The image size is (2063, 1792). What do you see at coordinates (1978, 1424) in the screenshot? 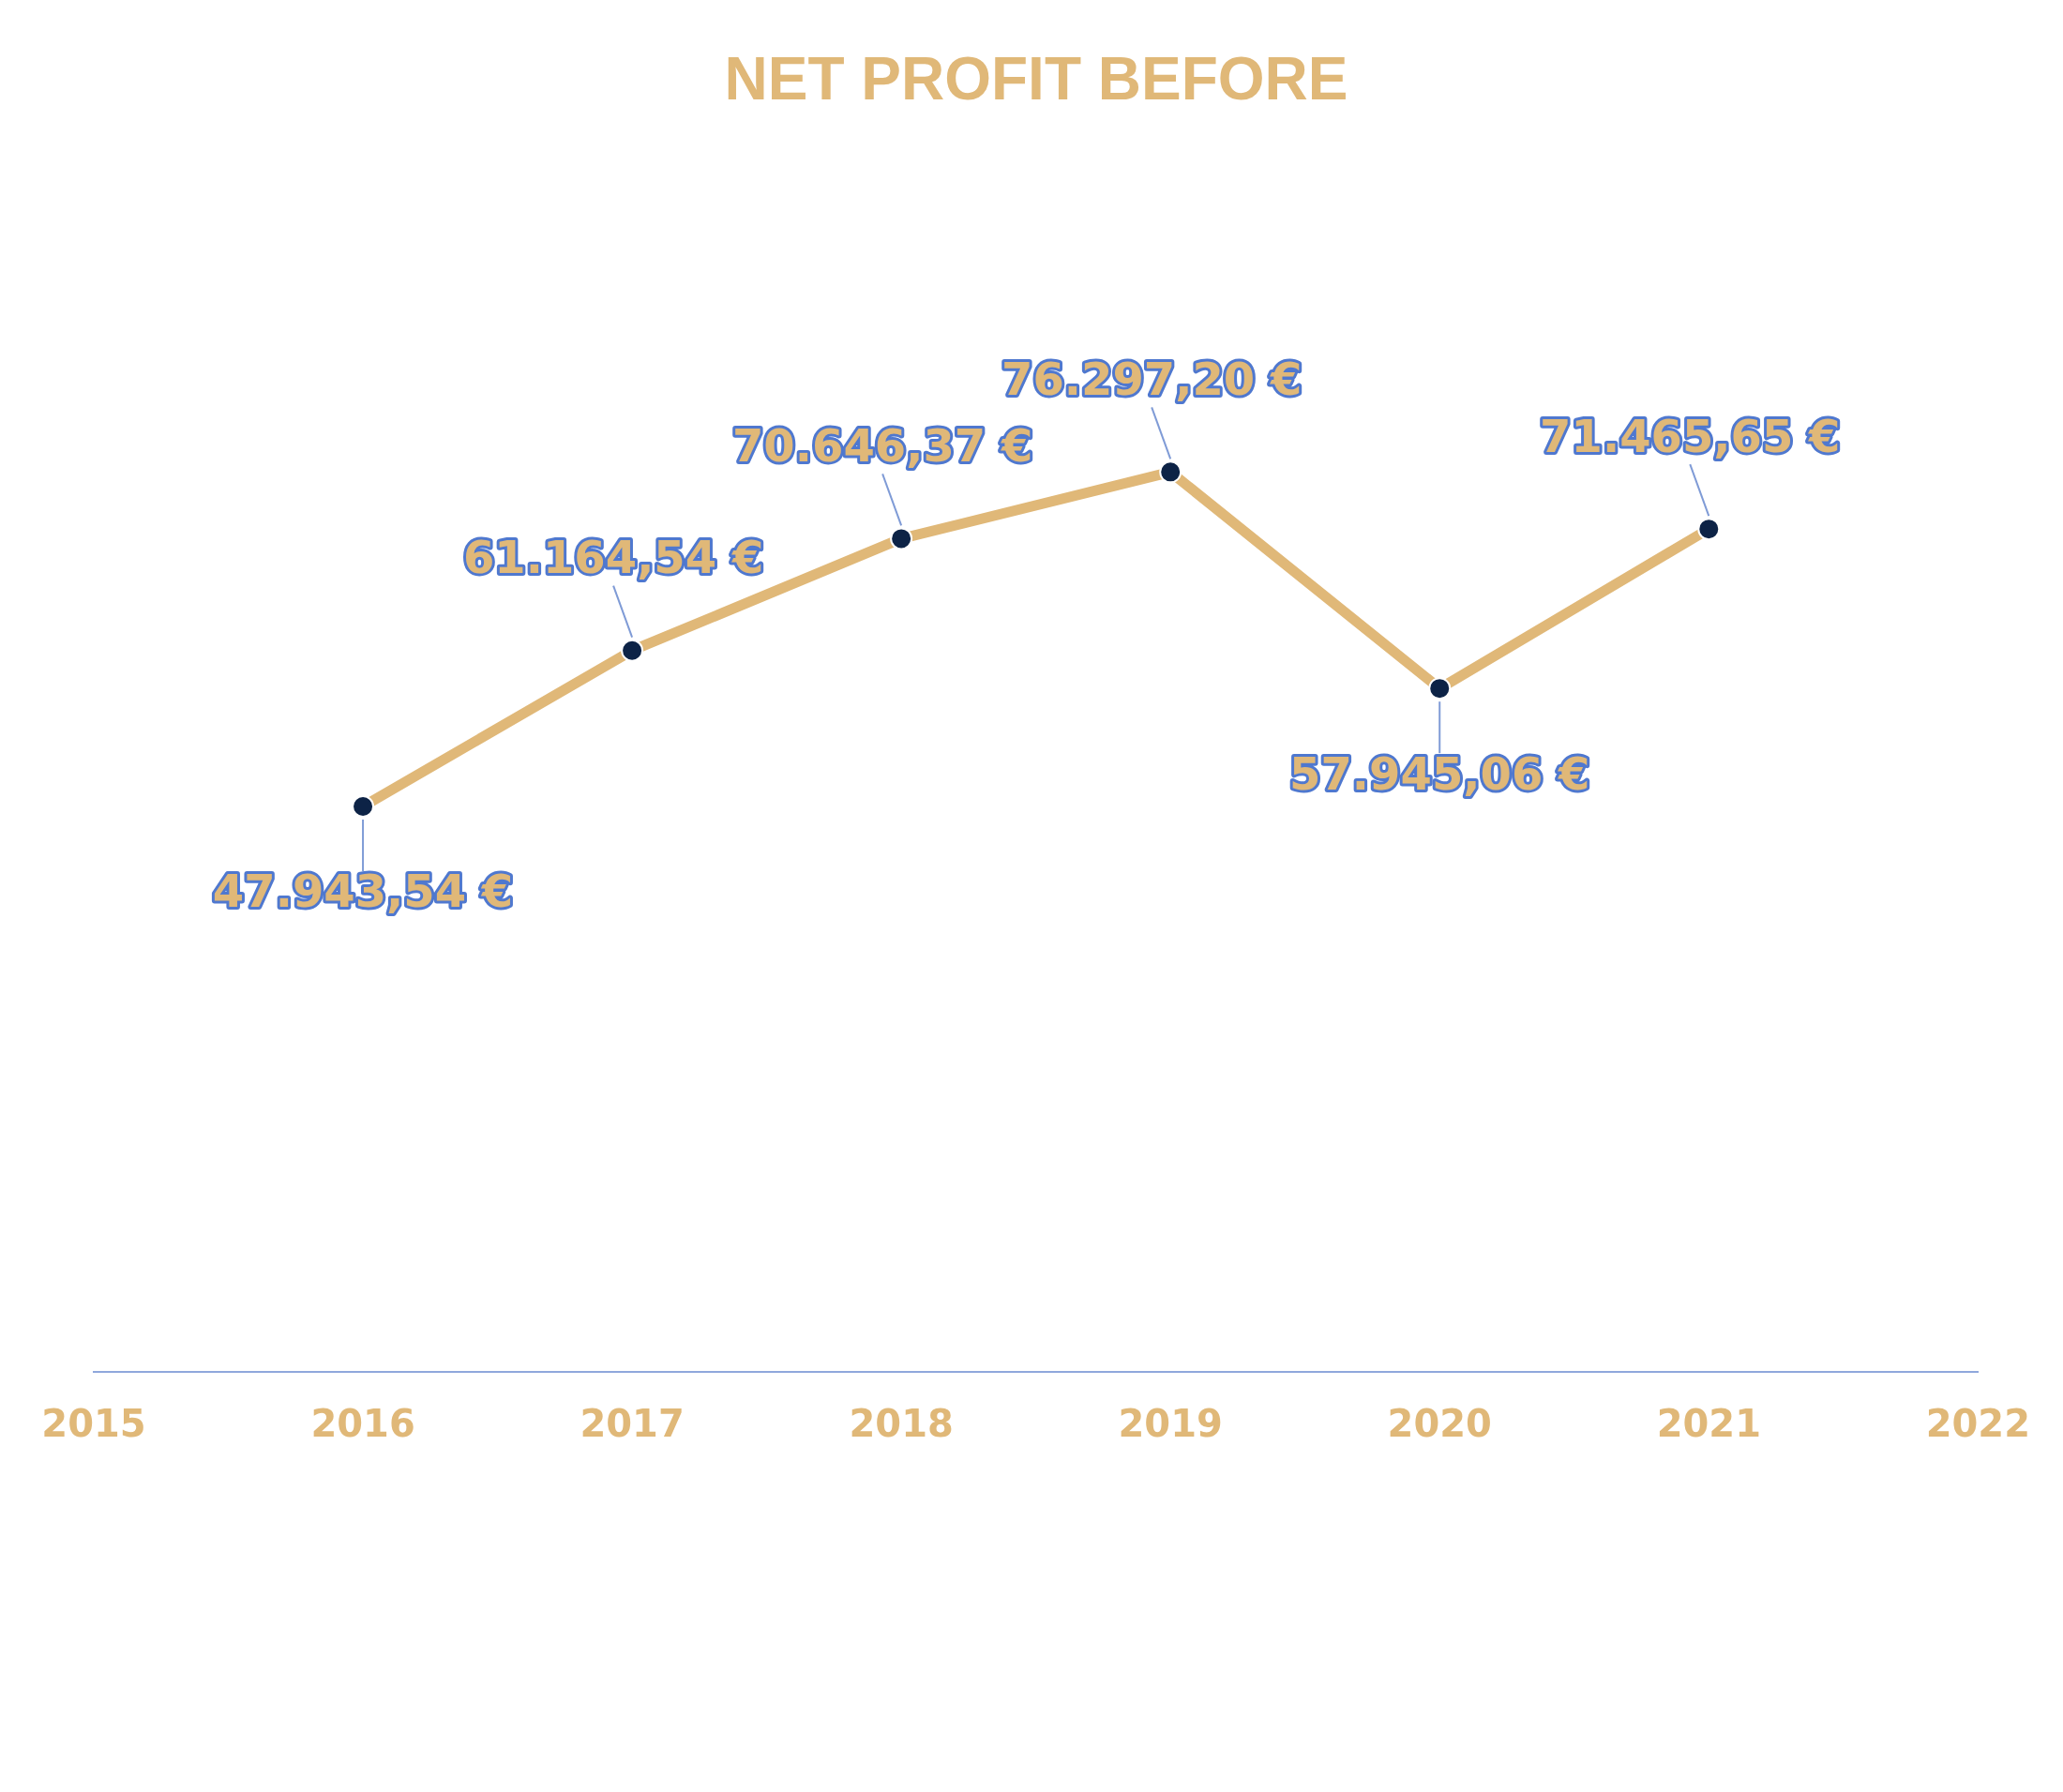
I see `x-tick-label: 2022` at bounding box center [1978, 1424].